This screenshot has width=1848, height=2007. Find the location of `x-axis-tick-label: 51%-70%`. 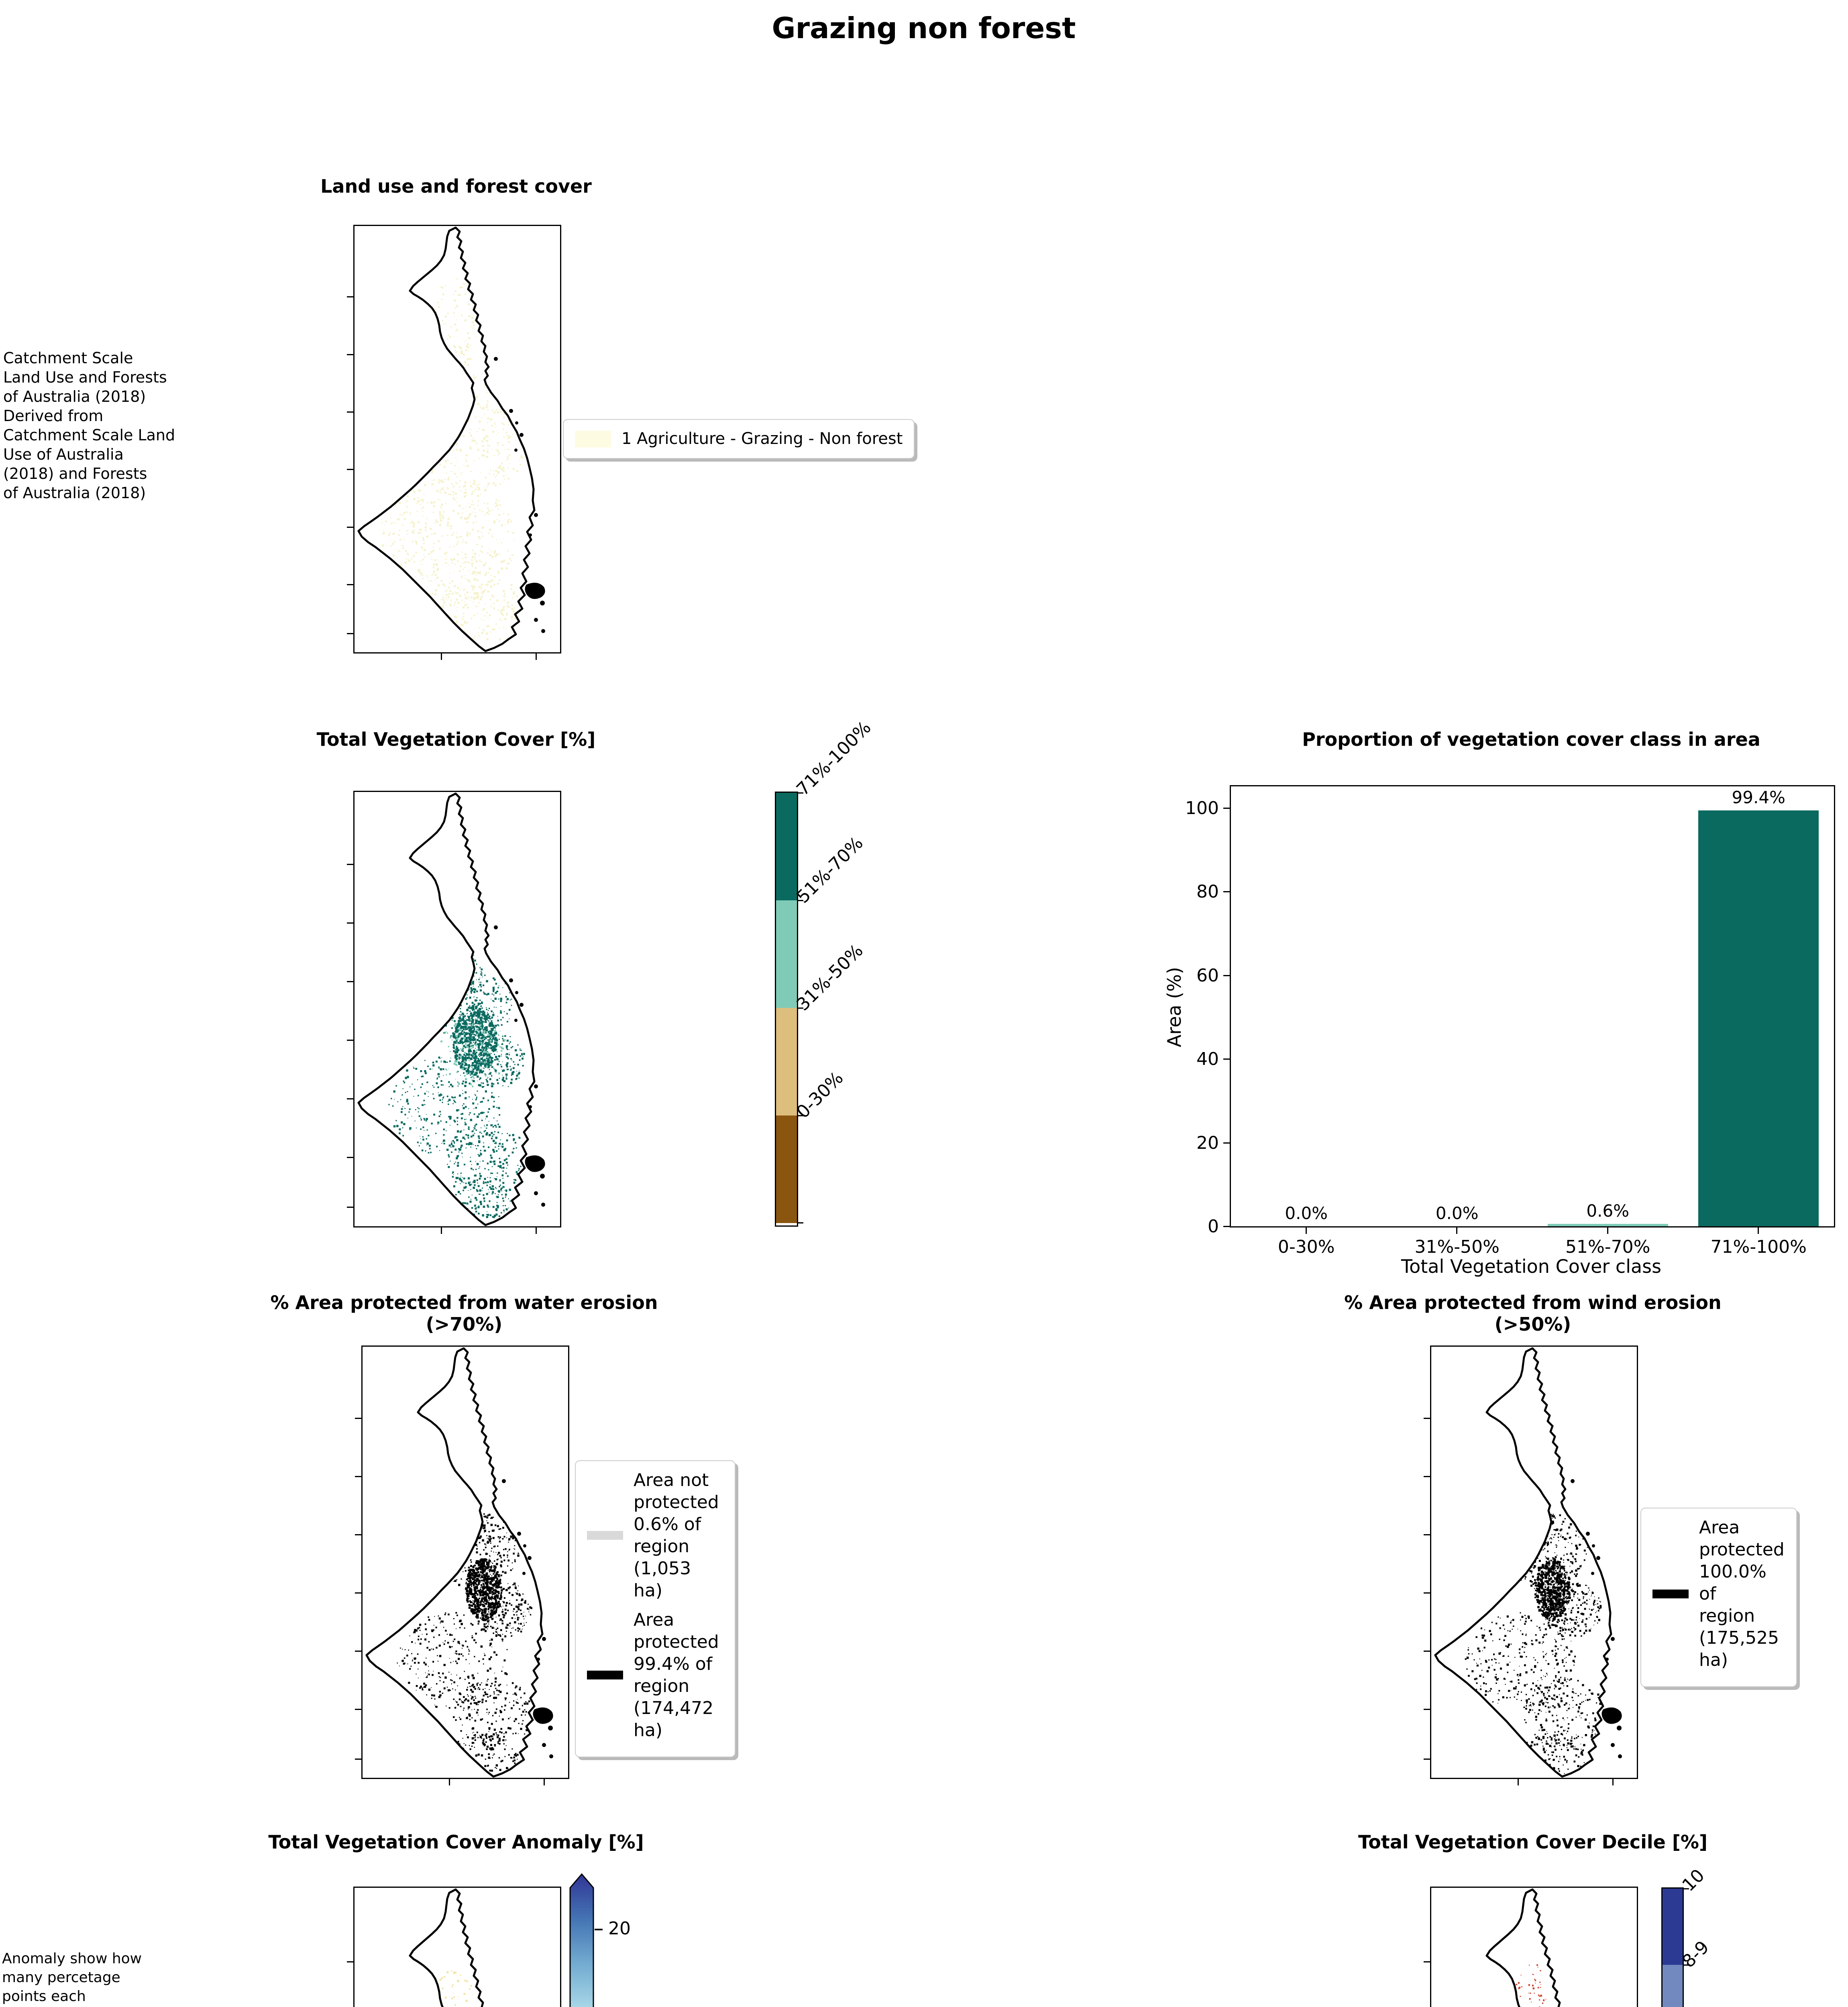

x-axis-tick-label: 51%-70% is located at coordinates (1607, 1247).